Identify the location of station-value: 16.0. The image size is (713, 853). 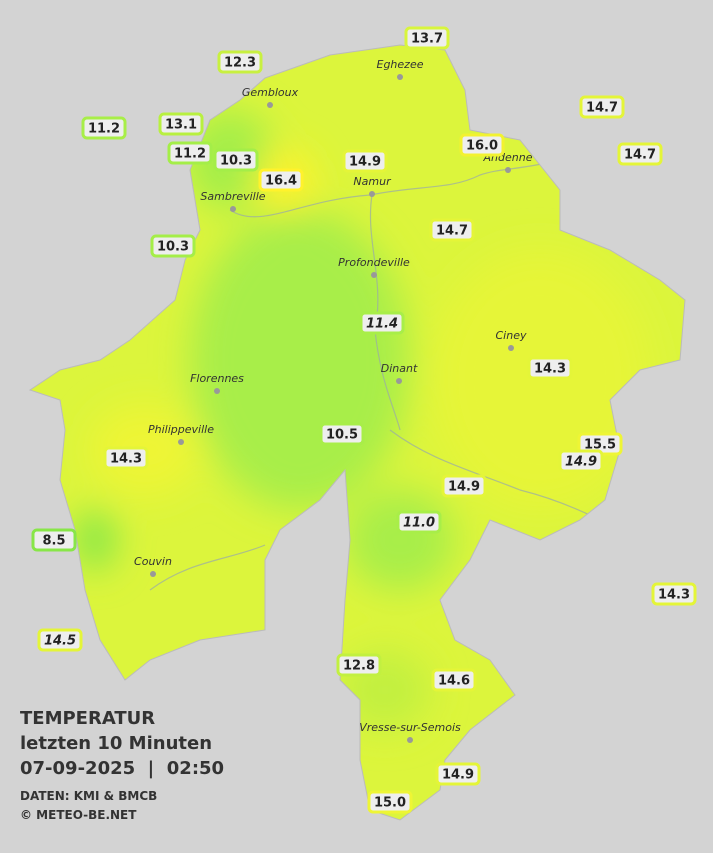
(482, 146).